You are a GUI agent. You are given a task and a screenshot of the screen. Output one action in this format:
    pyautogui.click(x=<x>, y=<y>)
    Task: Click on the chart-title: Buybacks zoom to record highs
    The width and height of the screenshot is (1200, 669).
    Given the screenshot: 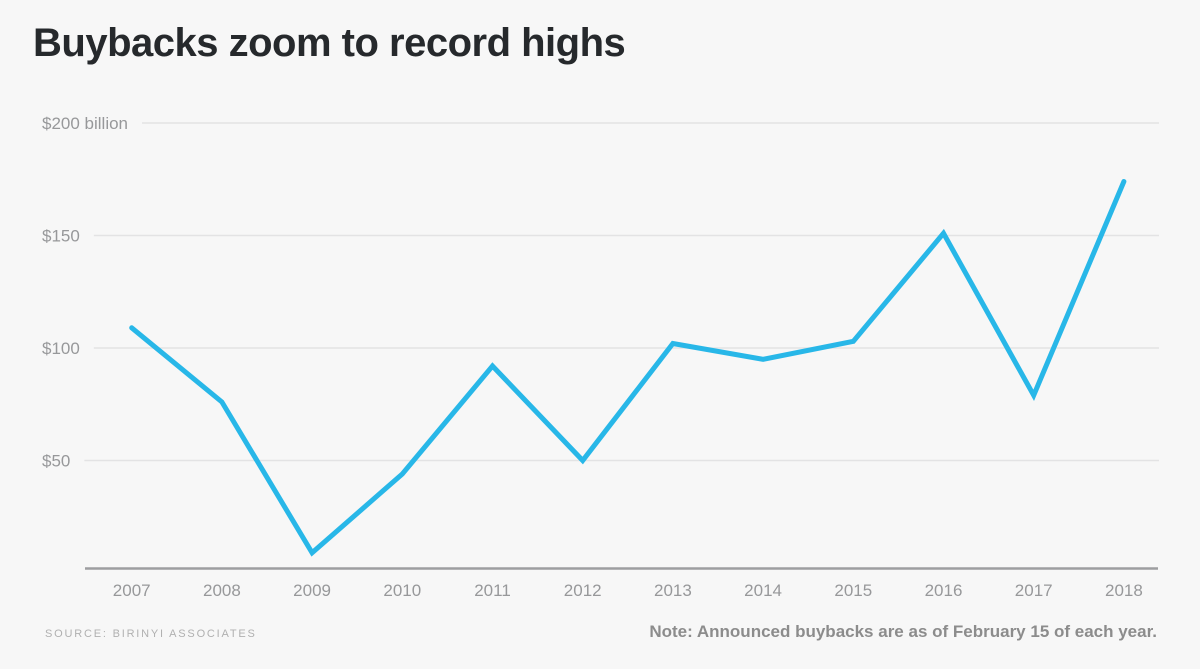 What is the action you would take?
    pyautogui.click(x=329, y=43)
    